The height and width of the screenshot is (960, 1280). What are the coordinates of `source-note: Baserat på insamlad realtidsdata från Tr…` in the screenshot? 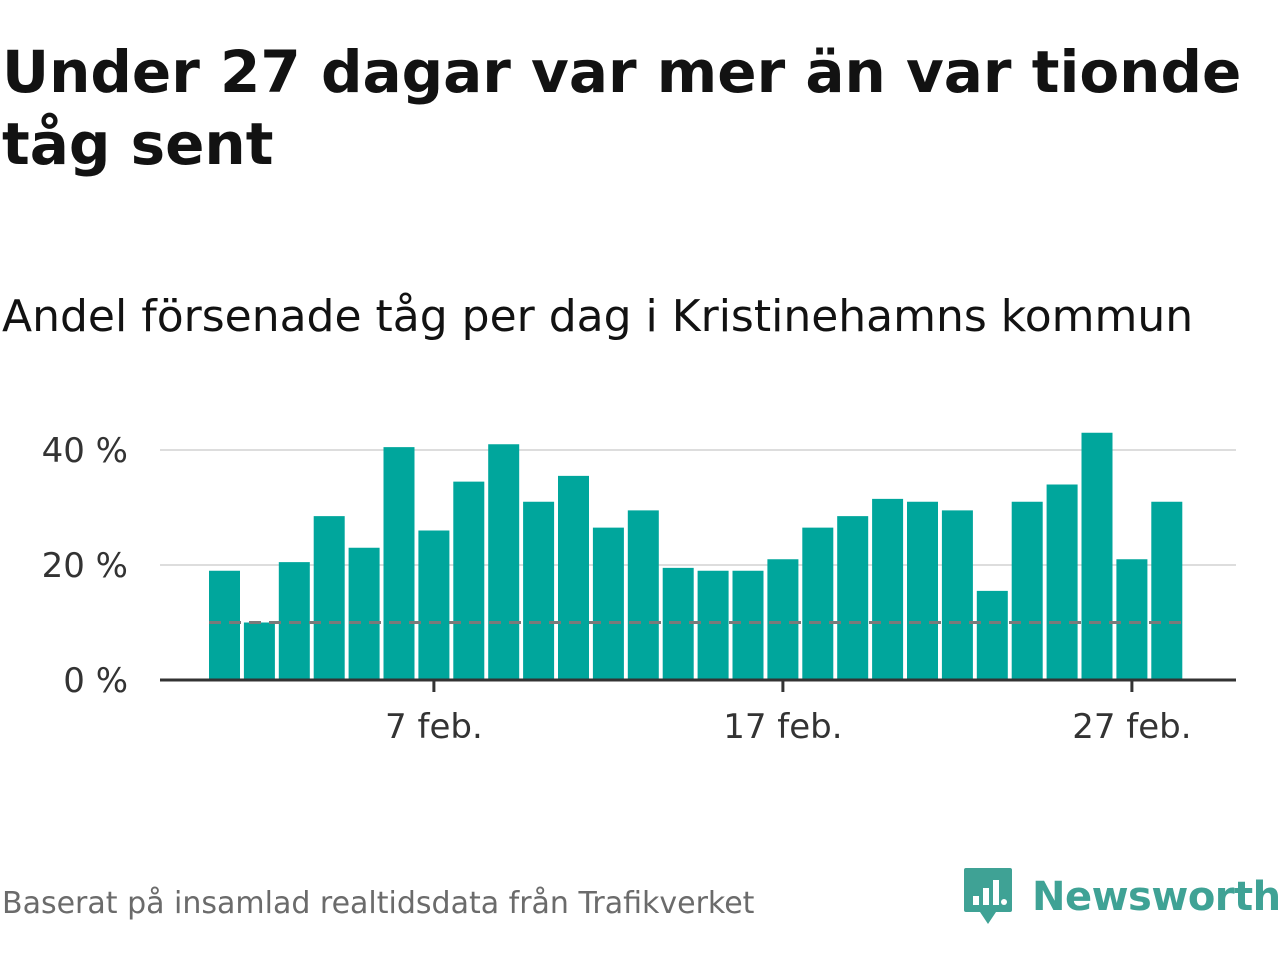 It's located at (378, 903).